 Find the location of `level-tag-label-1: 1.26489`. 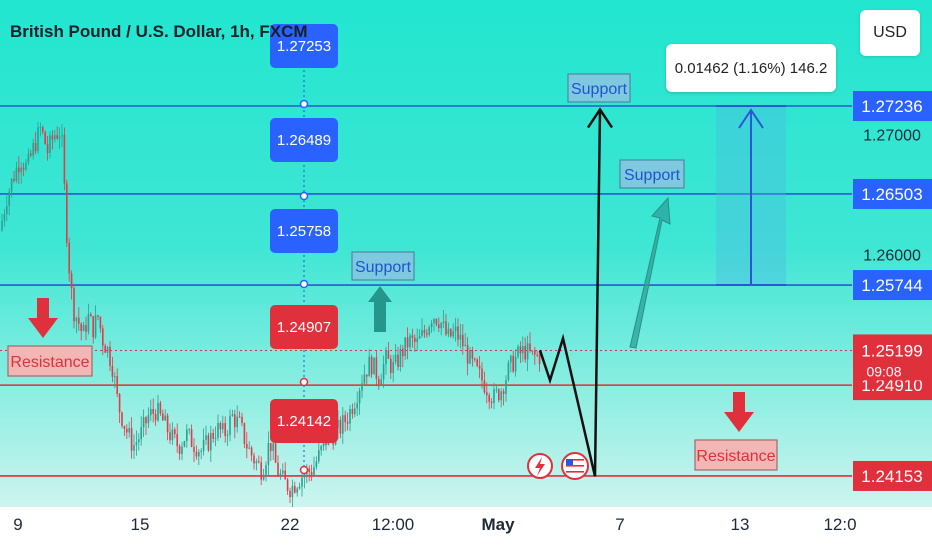

level-tag-label-1: 1.26489 is located at coordinates (304, 140).